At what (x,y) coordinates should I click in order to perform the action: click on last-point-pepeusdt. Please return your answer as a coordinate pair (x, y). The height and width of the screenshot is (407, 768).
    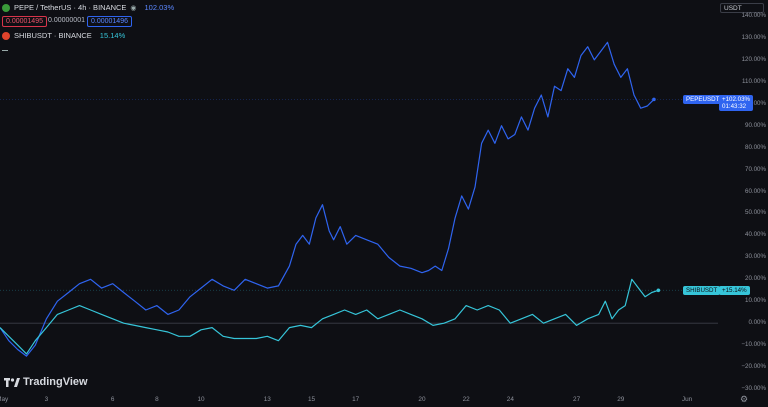
    Looking at the image, I should click on (654, 99).